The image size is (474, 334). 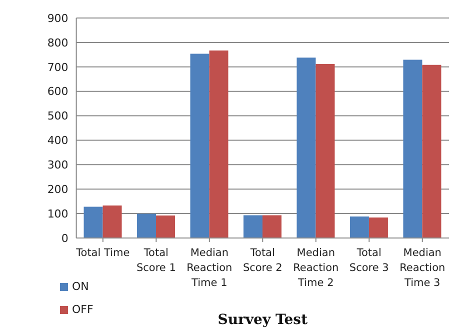 What do you see at coordinates (57, 43) in the screenshot?
I see `y-tick-label: 800` at bounding box center [57, 43].